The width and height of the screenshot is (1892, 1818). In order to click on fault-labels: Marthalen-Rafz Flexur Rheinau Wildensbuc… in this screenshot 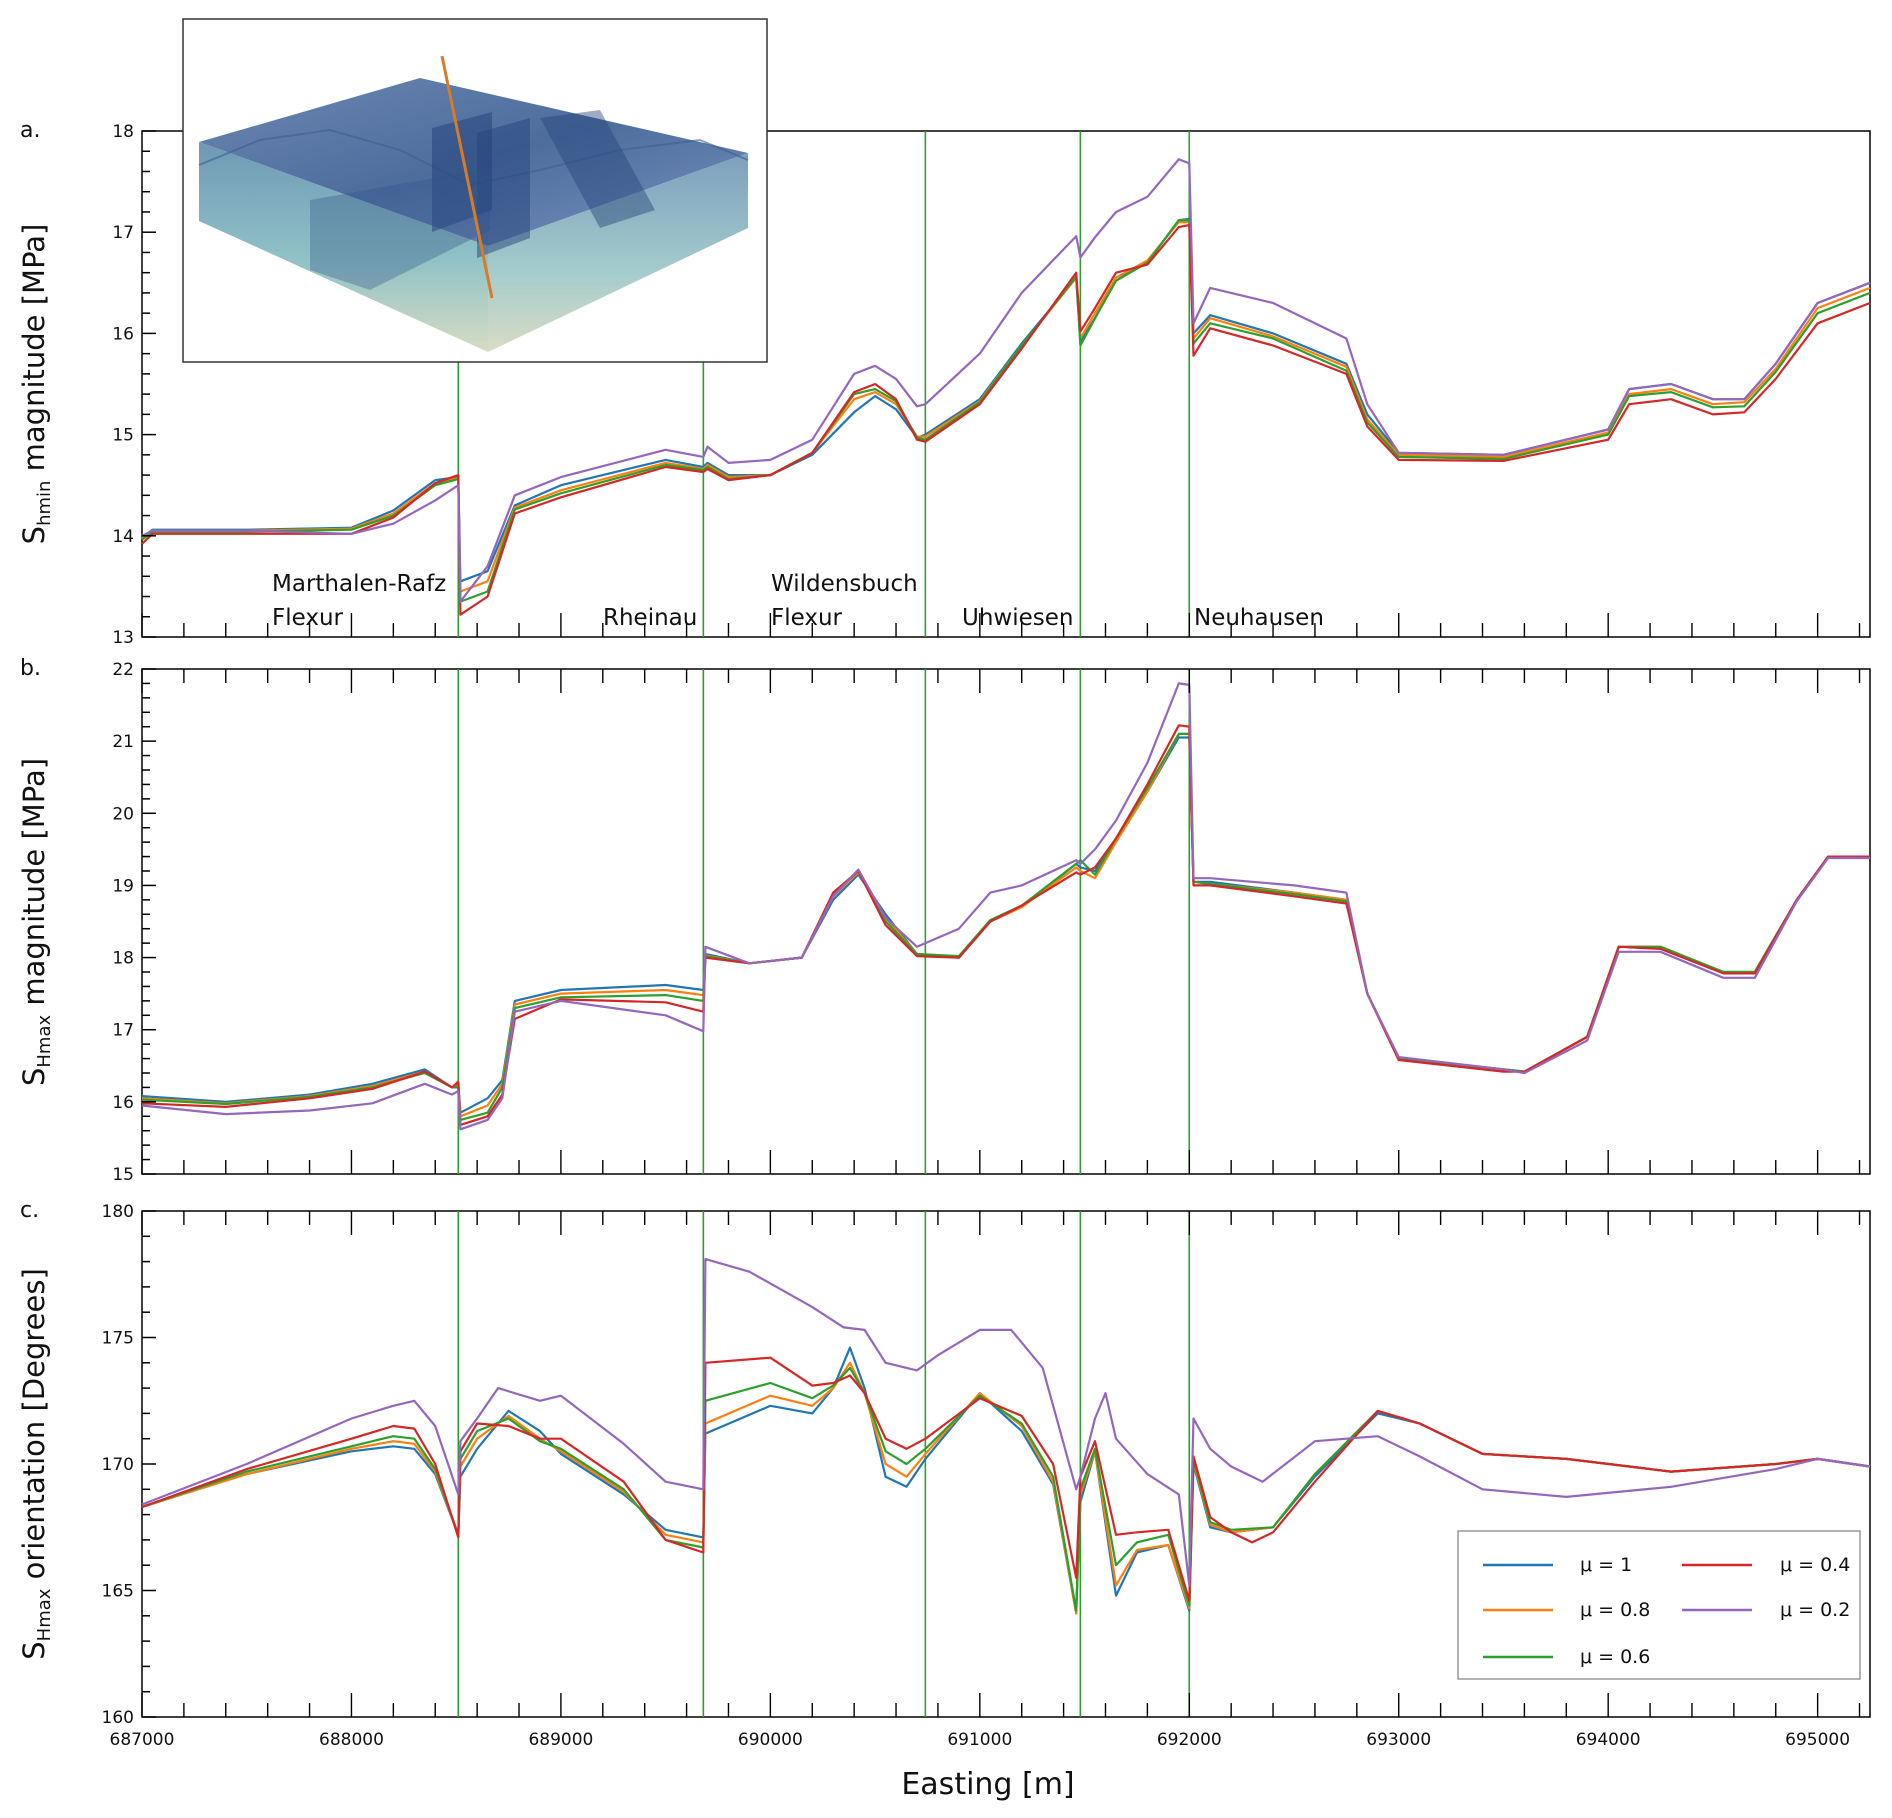, I will do `click(798, 601)`.